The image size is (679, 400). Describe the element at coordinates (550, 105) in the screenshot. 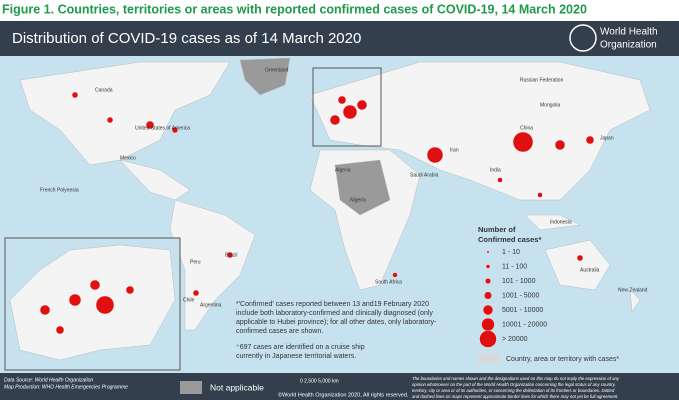

I see `map-label: Mongolia` at that location.